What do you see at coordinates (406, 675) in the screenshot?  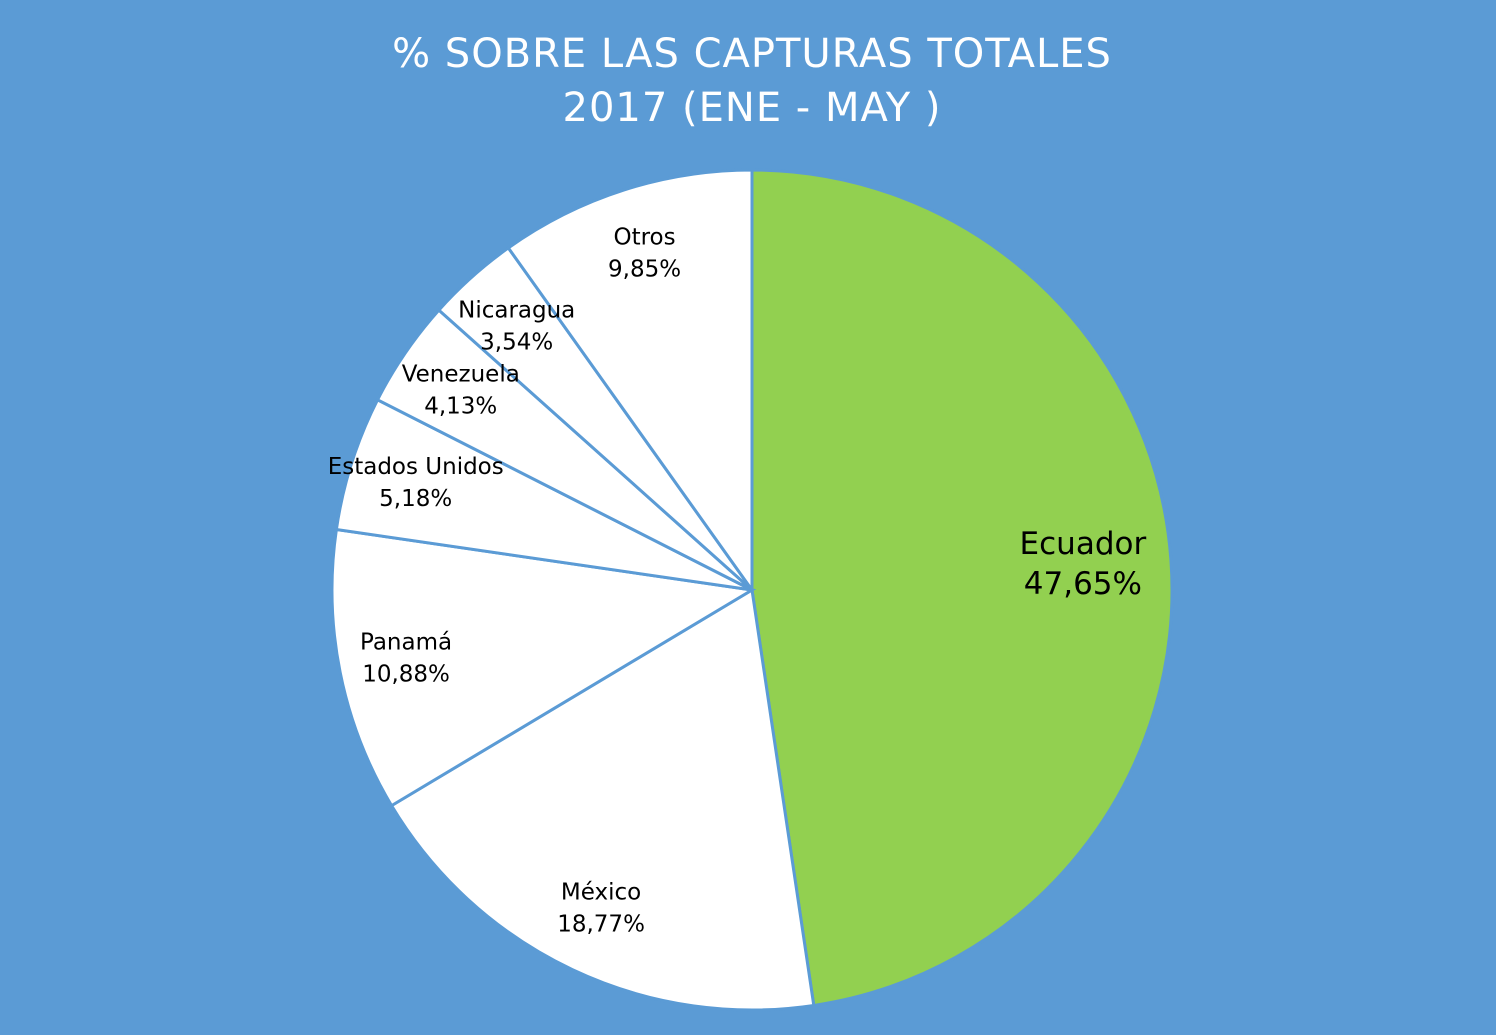 I see `slice-value-label: 10,88%` at bounding box center [406, 675].